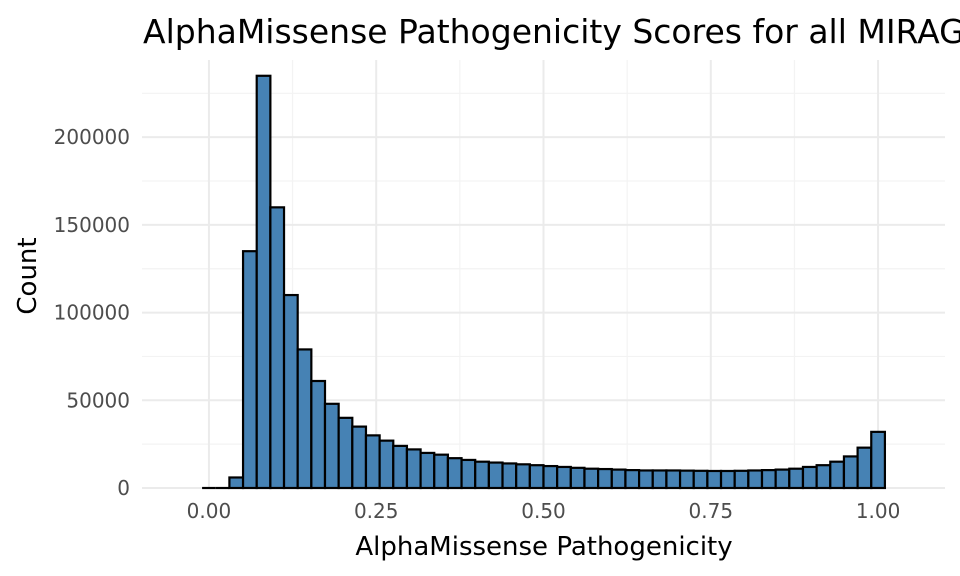 The image size is (960, 576). I want to click on x-tick-label: 0.00, so click(209, 511).